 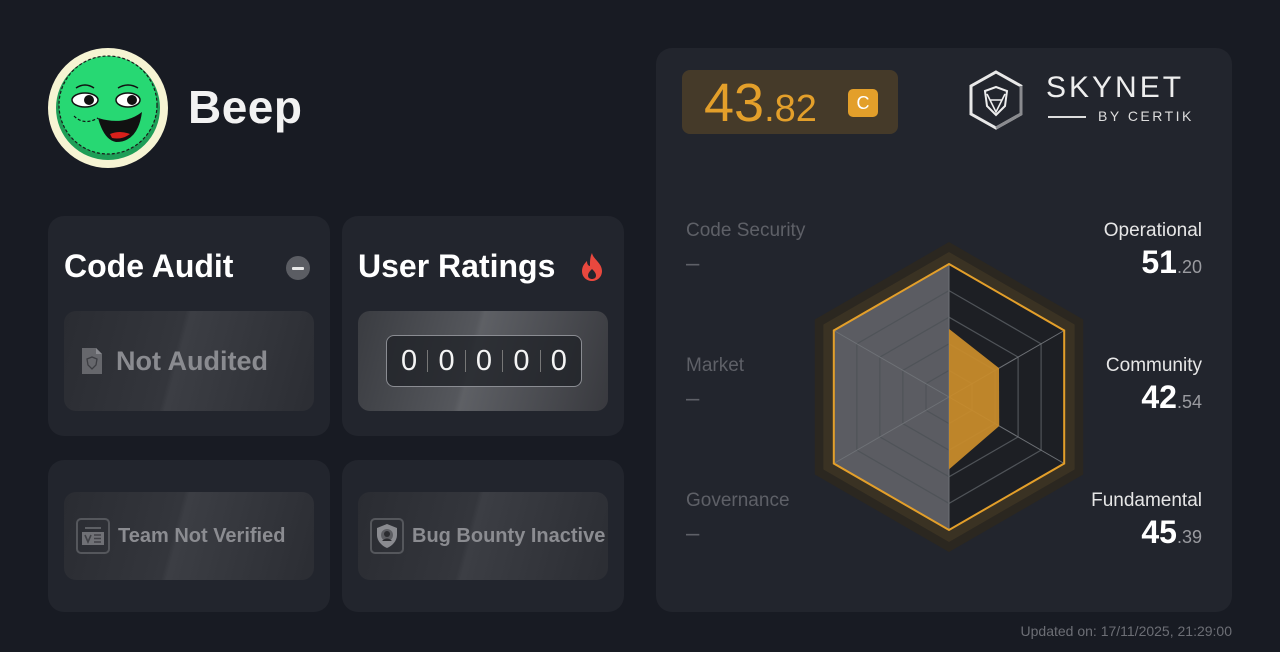 I want to click on bug-bounty-status-label: Bug Bounty Inactive, so click(x=509, y=535).